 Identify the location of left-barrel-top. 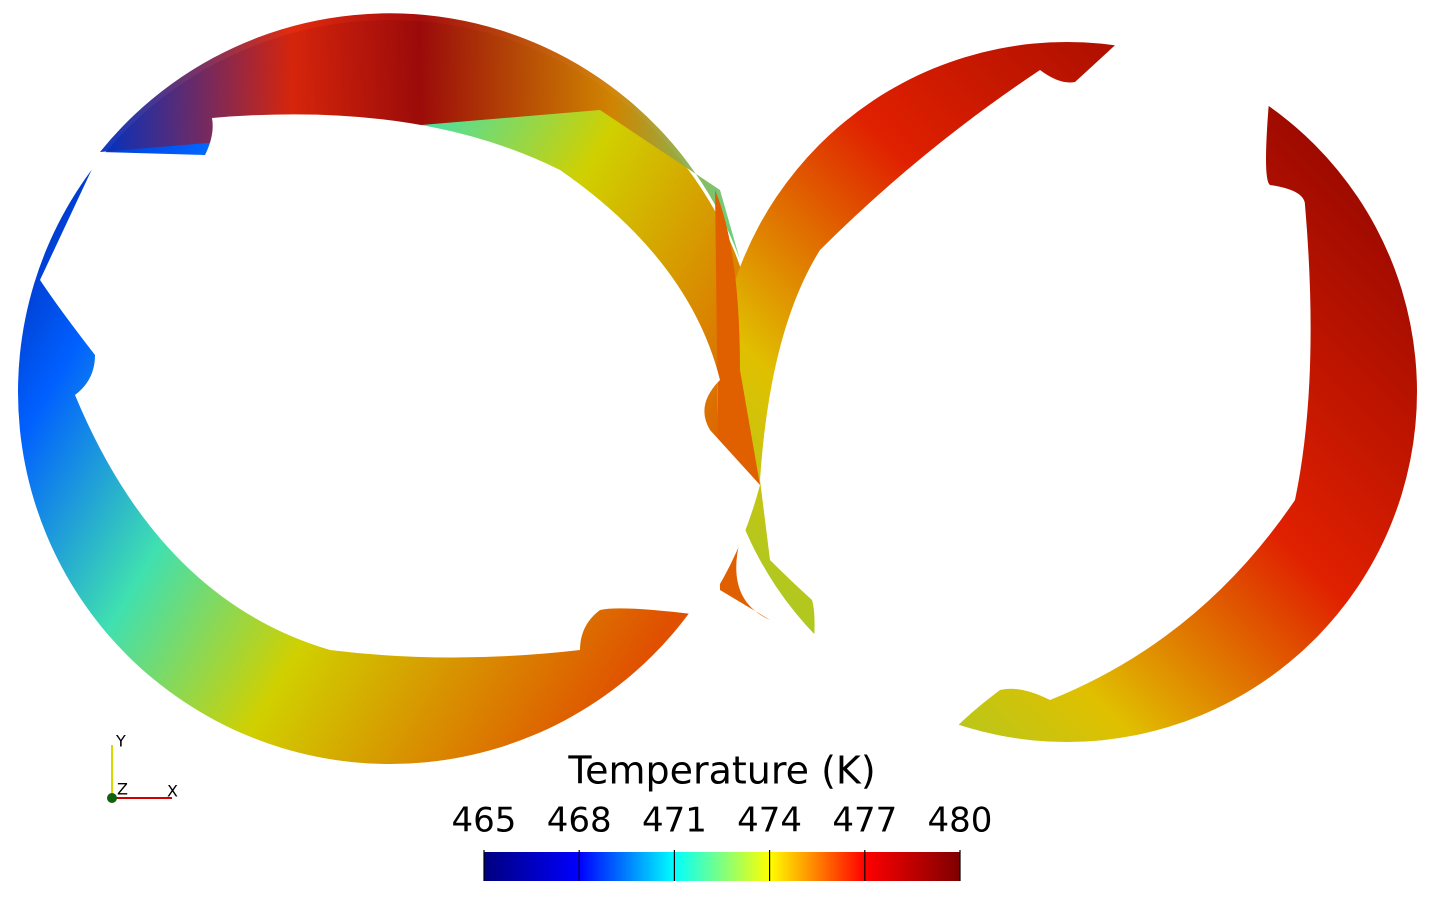
(420, 136).